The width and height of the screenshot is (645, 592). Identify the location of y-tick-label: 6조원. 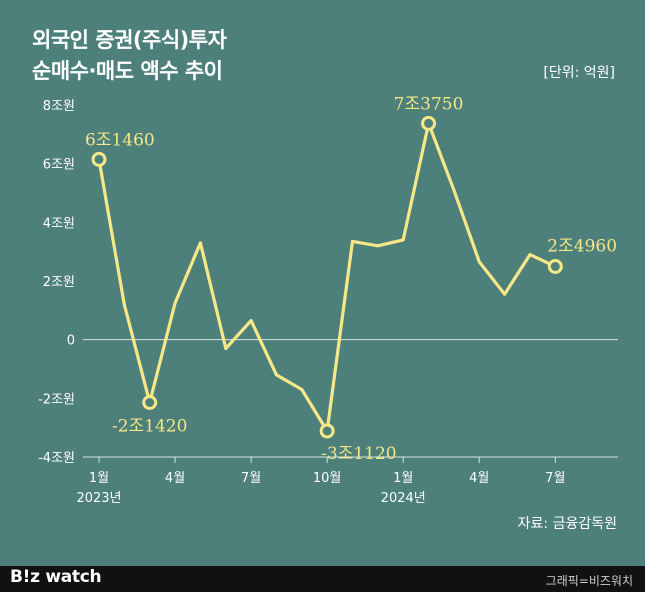
(59, 165).